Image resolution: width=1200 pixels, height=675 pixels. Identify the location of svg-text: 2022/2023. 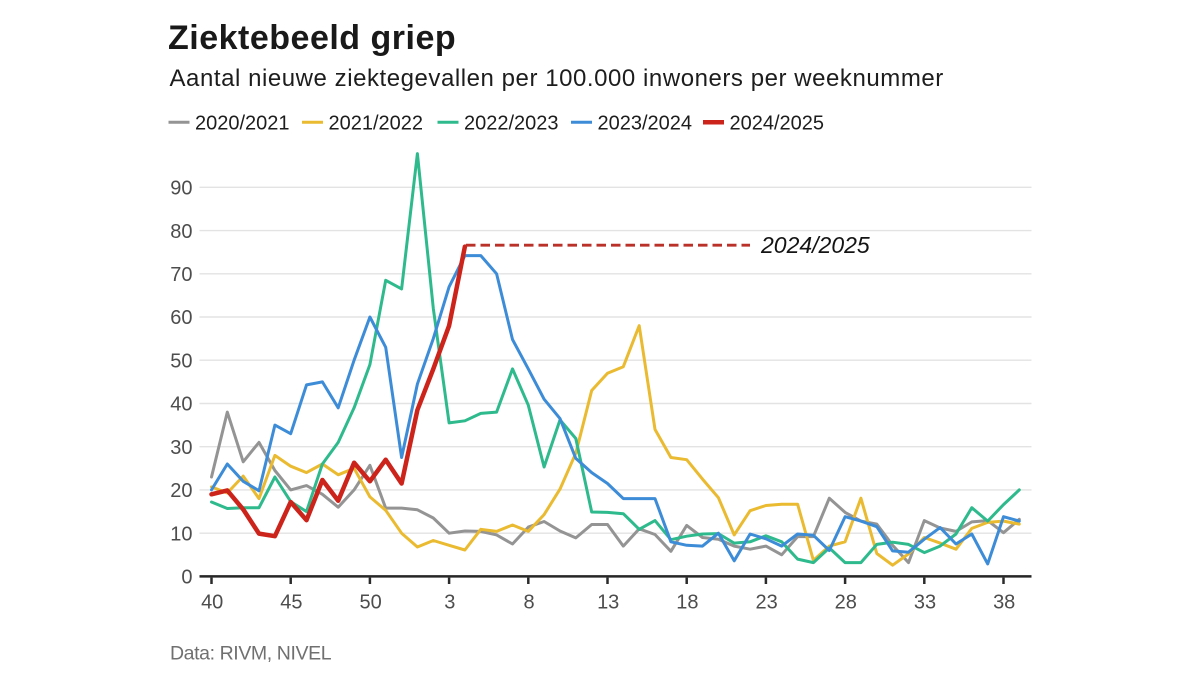
(511, 124).